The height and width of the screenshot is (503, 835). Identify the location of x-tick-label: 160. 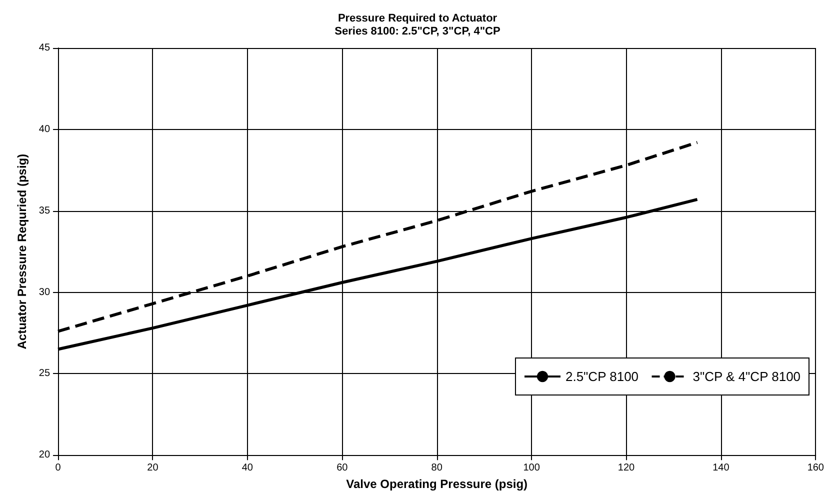
(815, 468).